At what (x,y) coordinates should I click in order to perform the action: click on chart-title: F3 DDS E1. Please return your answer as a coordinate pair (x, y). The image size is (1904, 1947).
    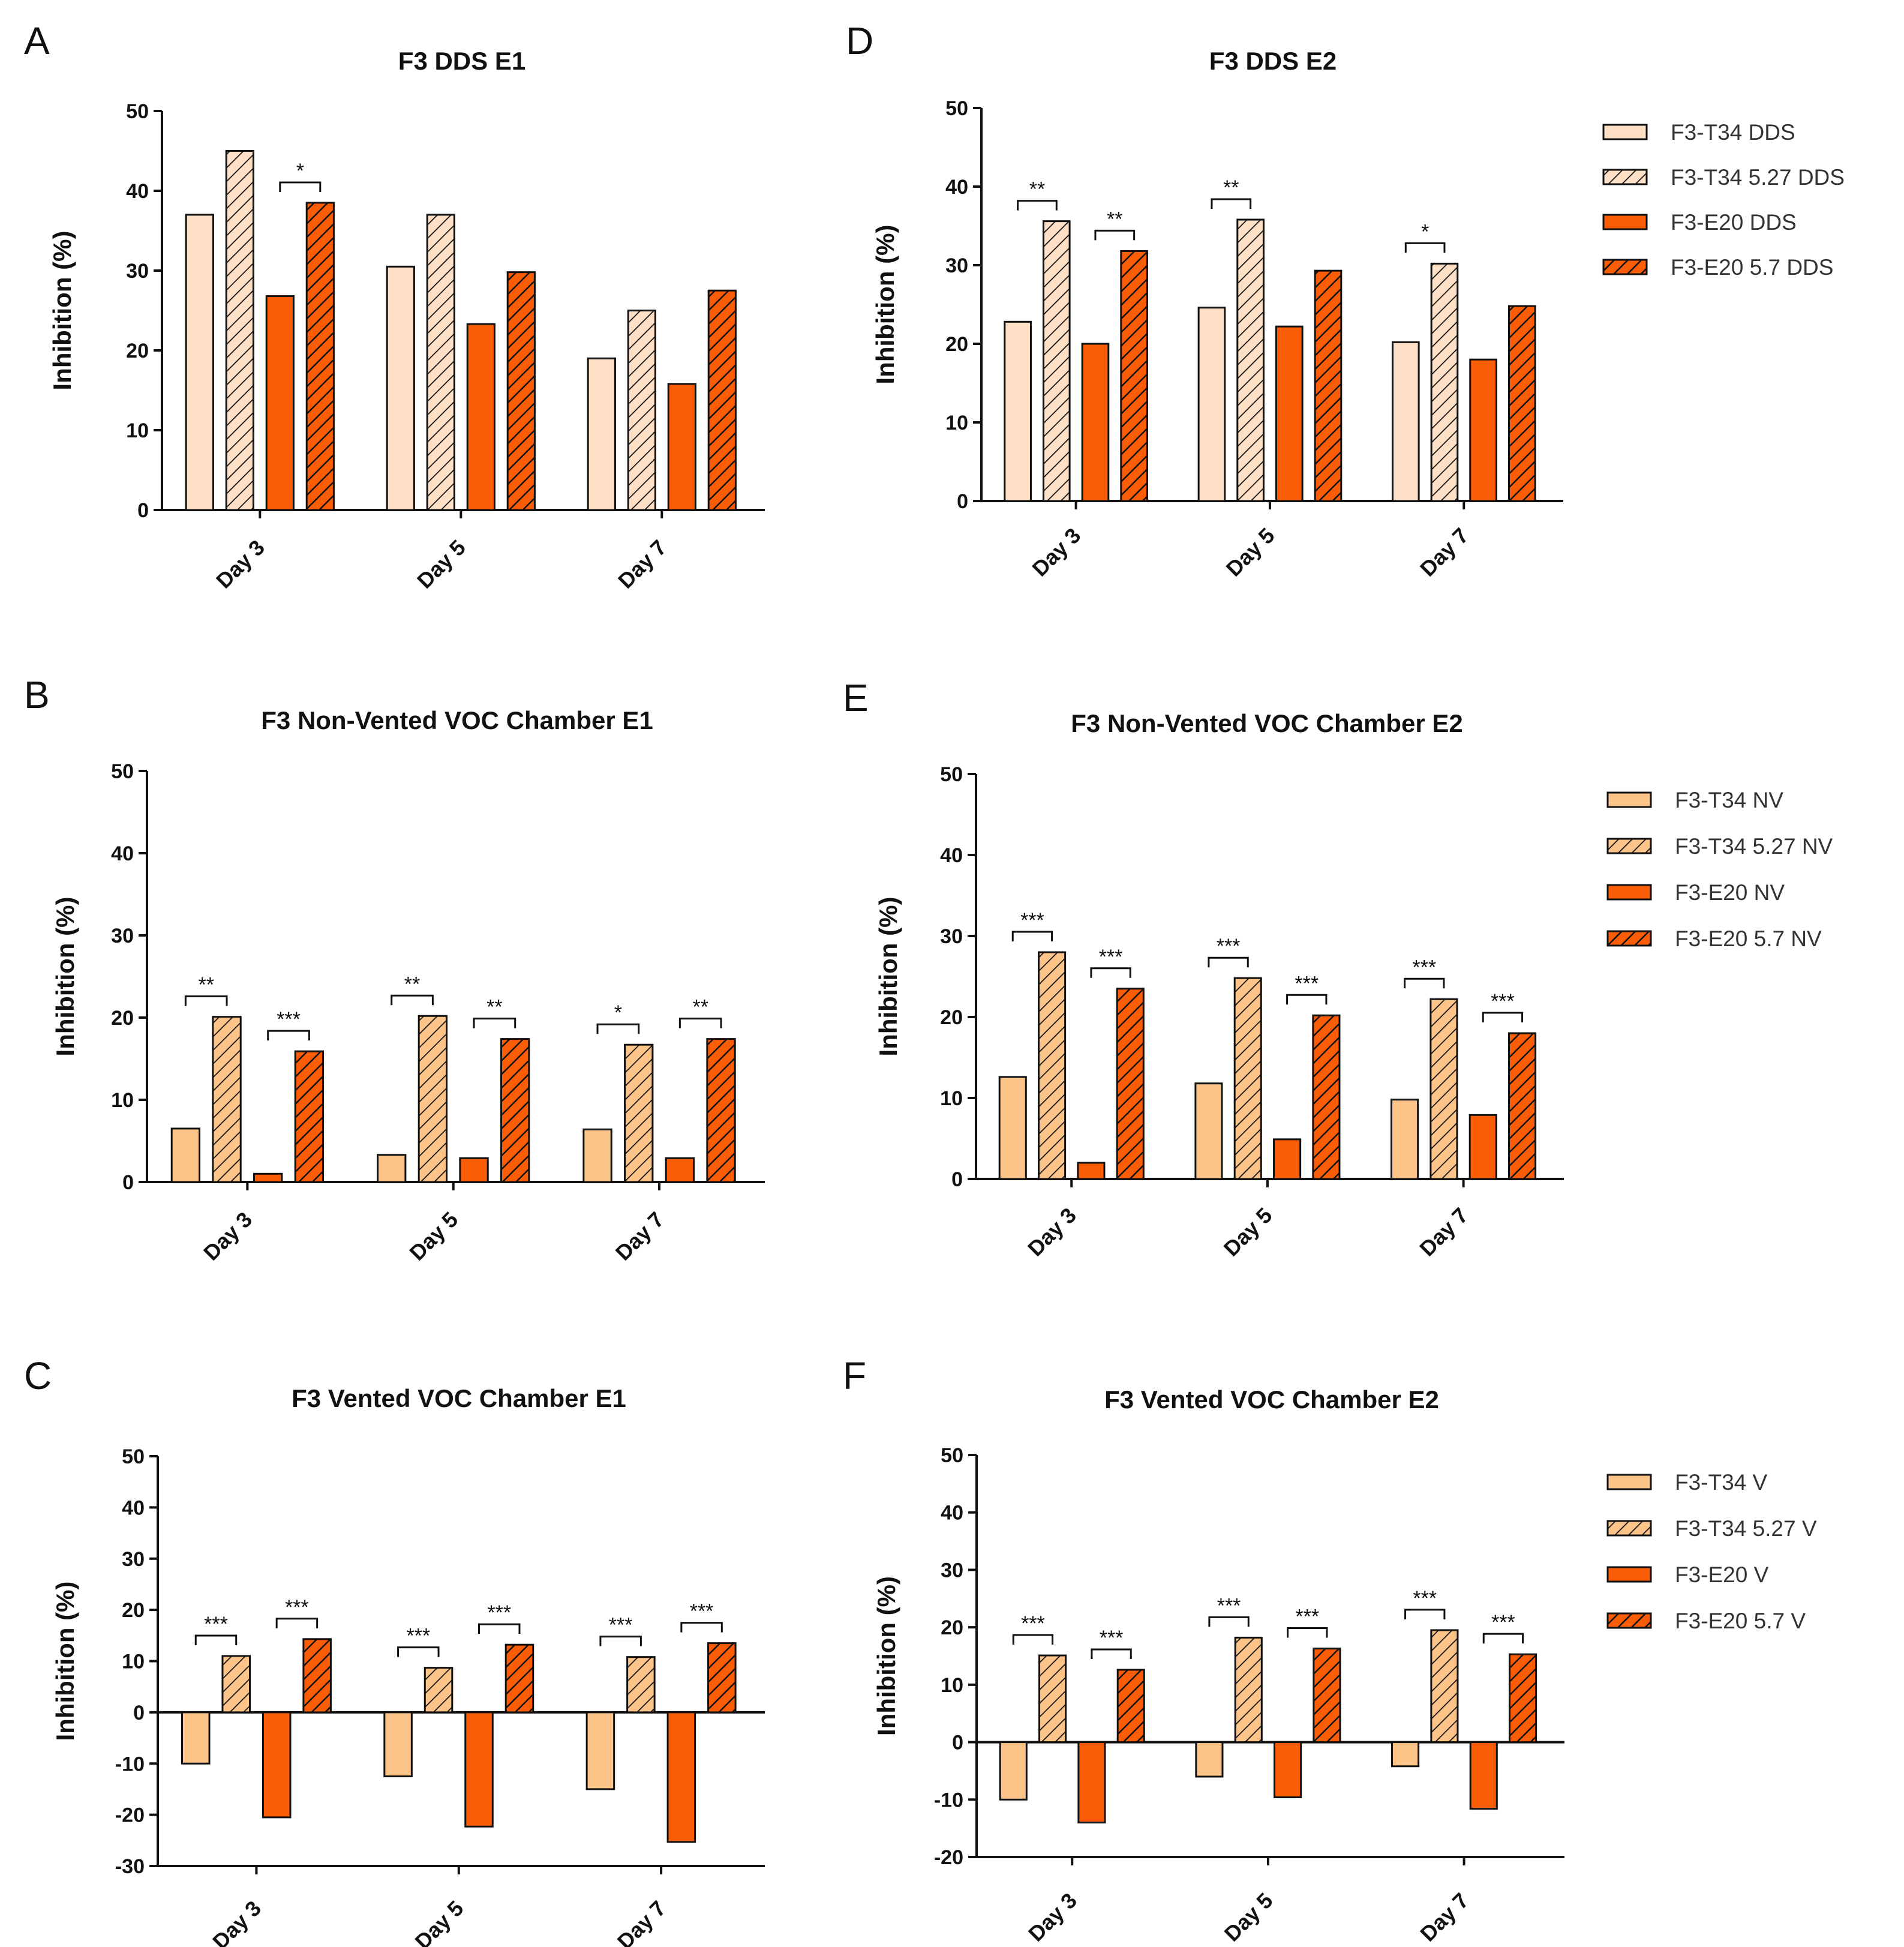
    Looking at the image, I should click on (462, 61).